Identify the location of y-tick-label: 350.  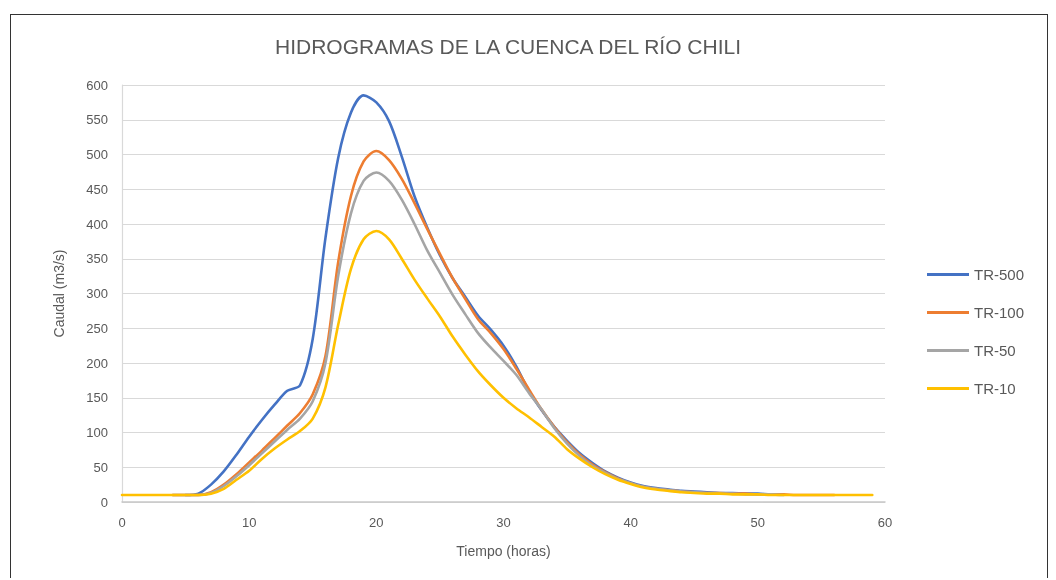
(97, 259).